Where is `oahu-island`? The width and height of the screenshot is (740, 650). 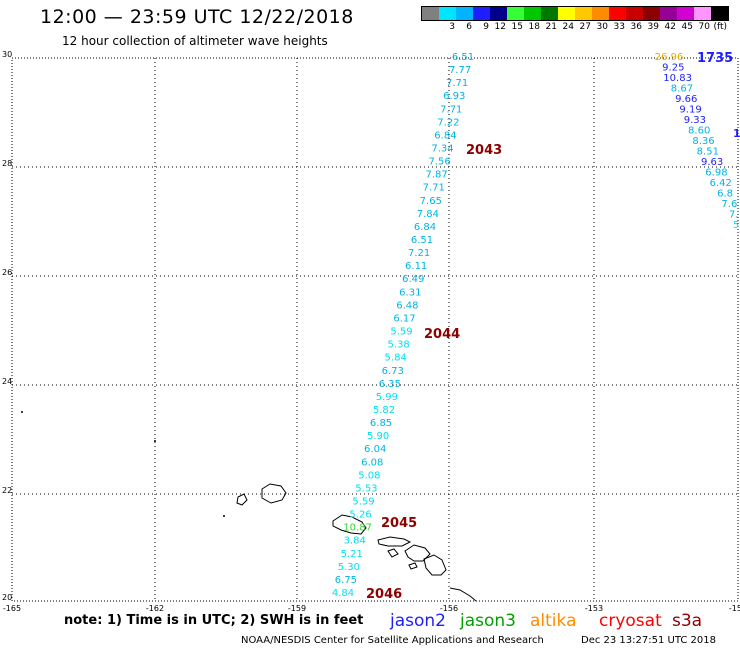
oahu-island is located at coordinates (349, 524).